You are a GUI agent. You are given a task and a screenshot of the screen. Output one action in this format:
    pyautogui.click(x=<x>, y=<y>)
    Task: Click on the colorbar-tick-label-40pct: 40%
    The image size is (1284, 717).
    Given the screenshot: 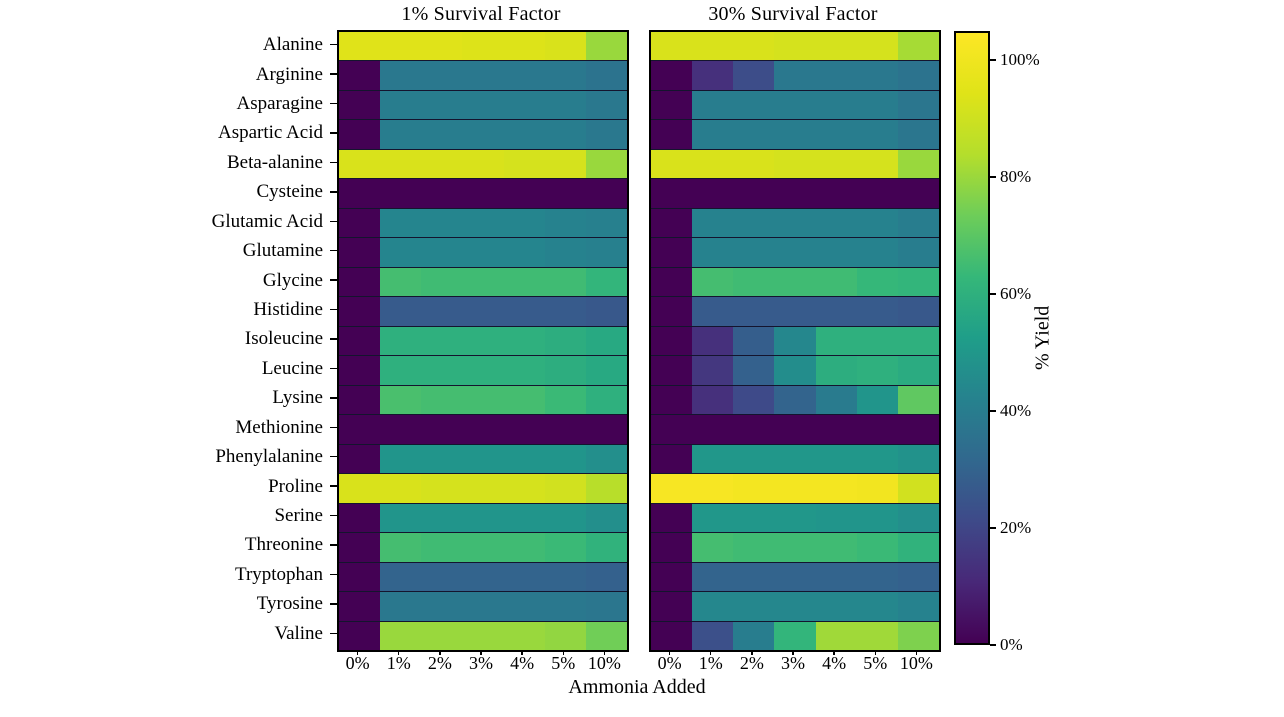 What is the action you would take?
    pyautogui.click(x=1016, y=411)
    